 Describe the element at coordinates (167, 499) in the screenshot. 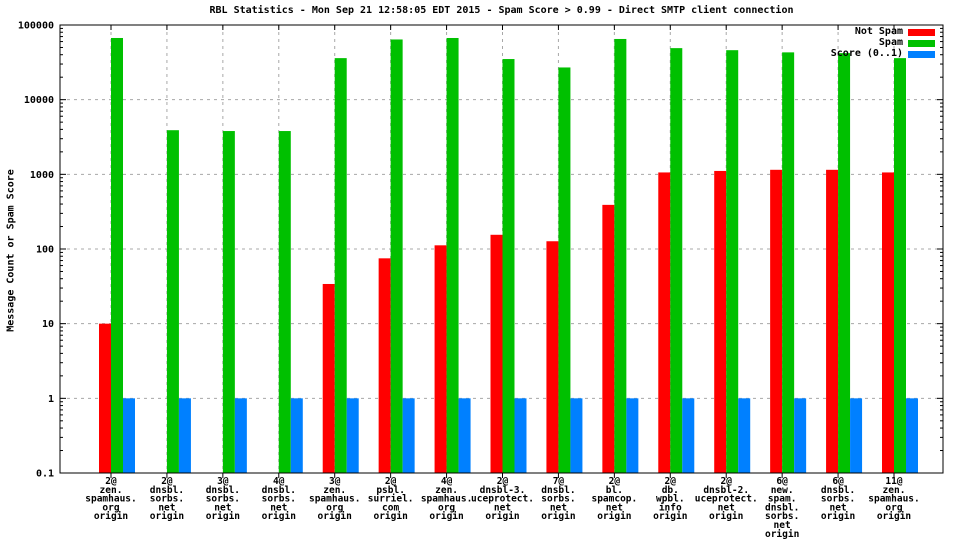

I see `x-category-label: 2@ dnsbl. sorbs. net origin` at that location.